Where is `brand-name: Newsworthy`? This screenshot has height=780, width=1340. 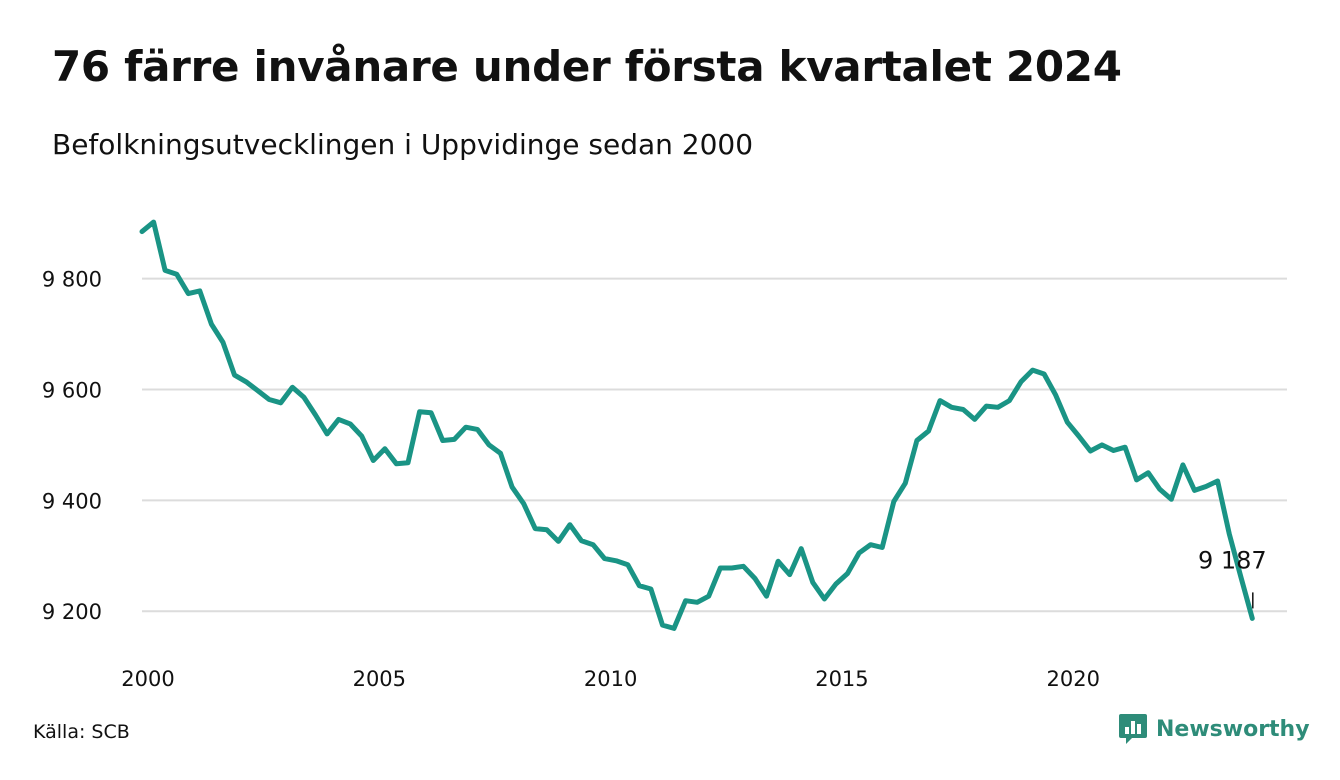 brand-name: Newsworthy is located at coordinates (1233, 729).